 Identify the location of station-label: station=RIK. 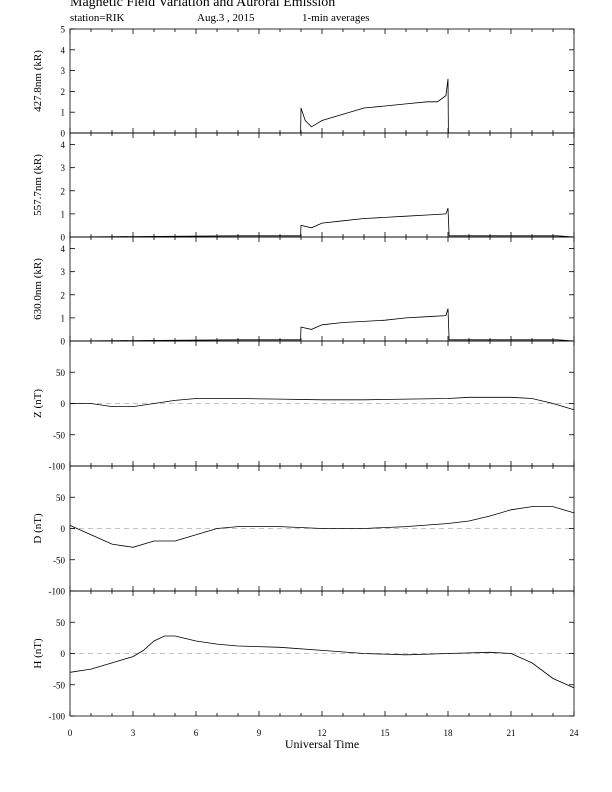
(97, 18).